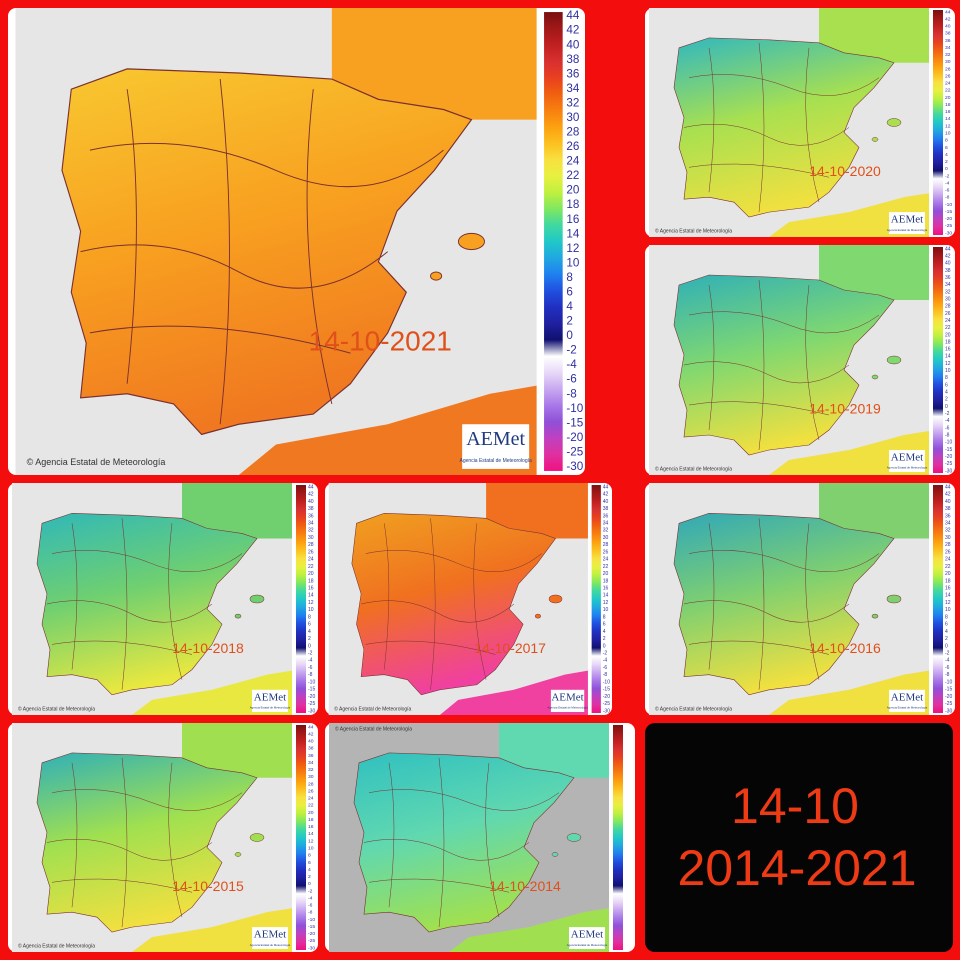 The width and height of the screenshot is (960, 960). What do you see at coordinates (572, 73) in the screenshot?
I see `scale-label: 36` at bounding box center [572, 73].